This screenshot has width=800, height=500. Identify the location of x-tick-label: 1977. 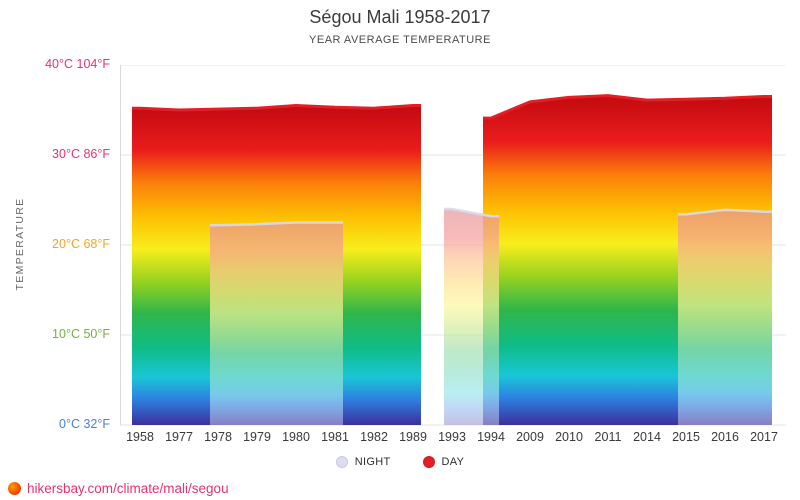
(179, 437).